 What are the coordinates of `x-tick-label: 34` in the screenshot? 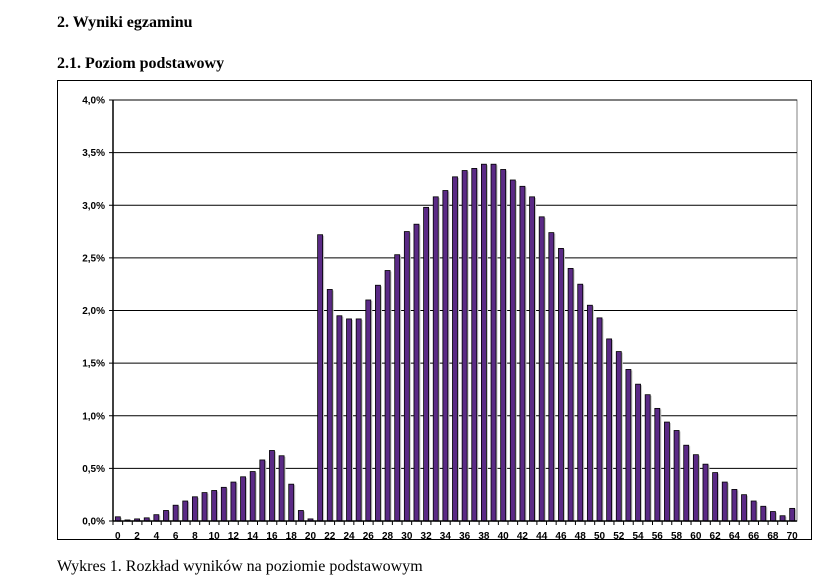 It's located at (446, 535).